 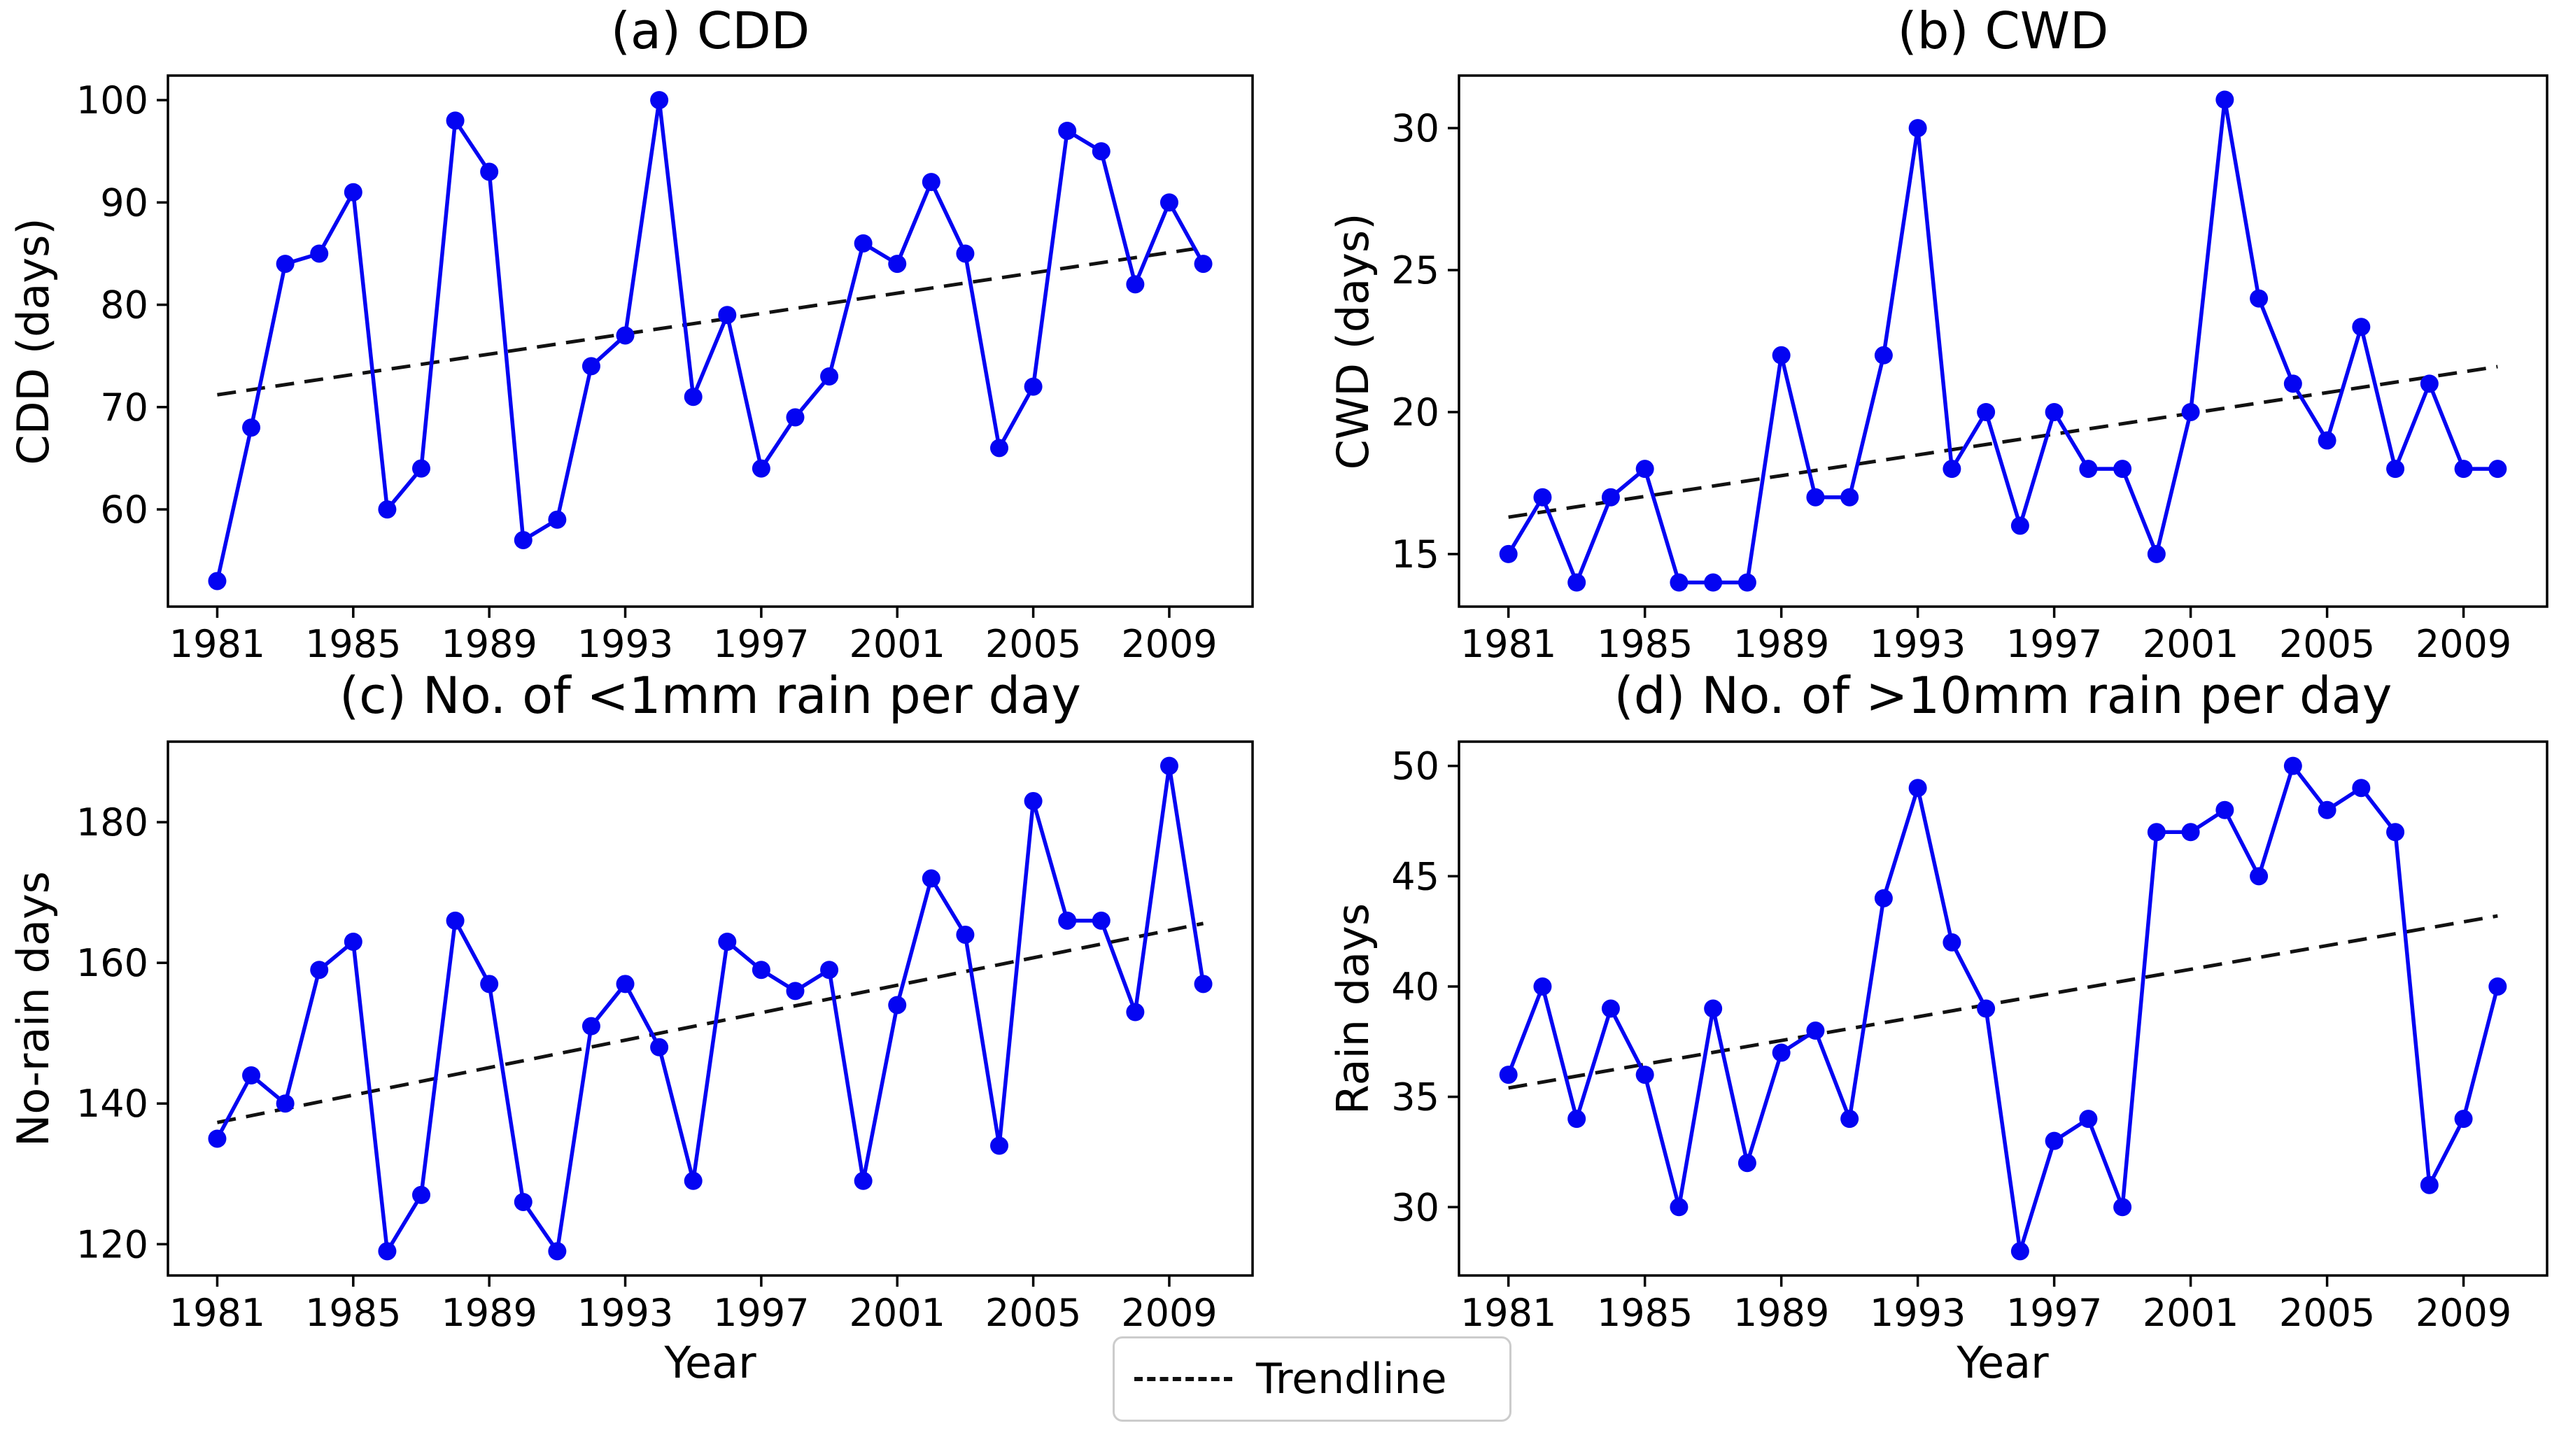 What do you see at coordinates (1183, 1379) in the screenshot?
I see `dashed-line-icon` at bounding box center [1183, 1379].